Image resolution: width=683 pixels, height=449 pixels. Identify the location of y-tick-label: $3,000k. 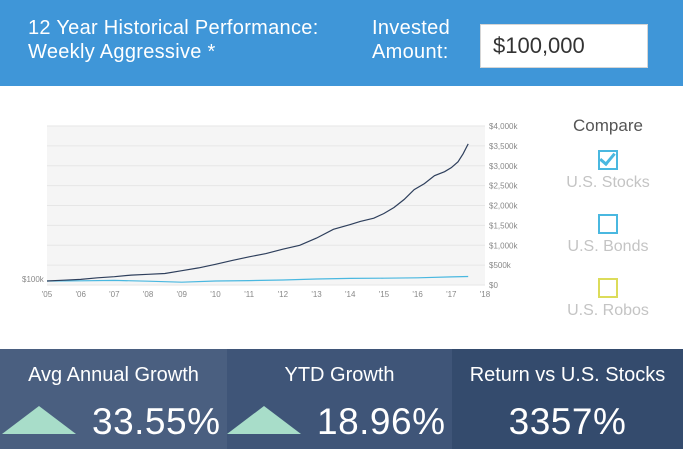
(503, 166).